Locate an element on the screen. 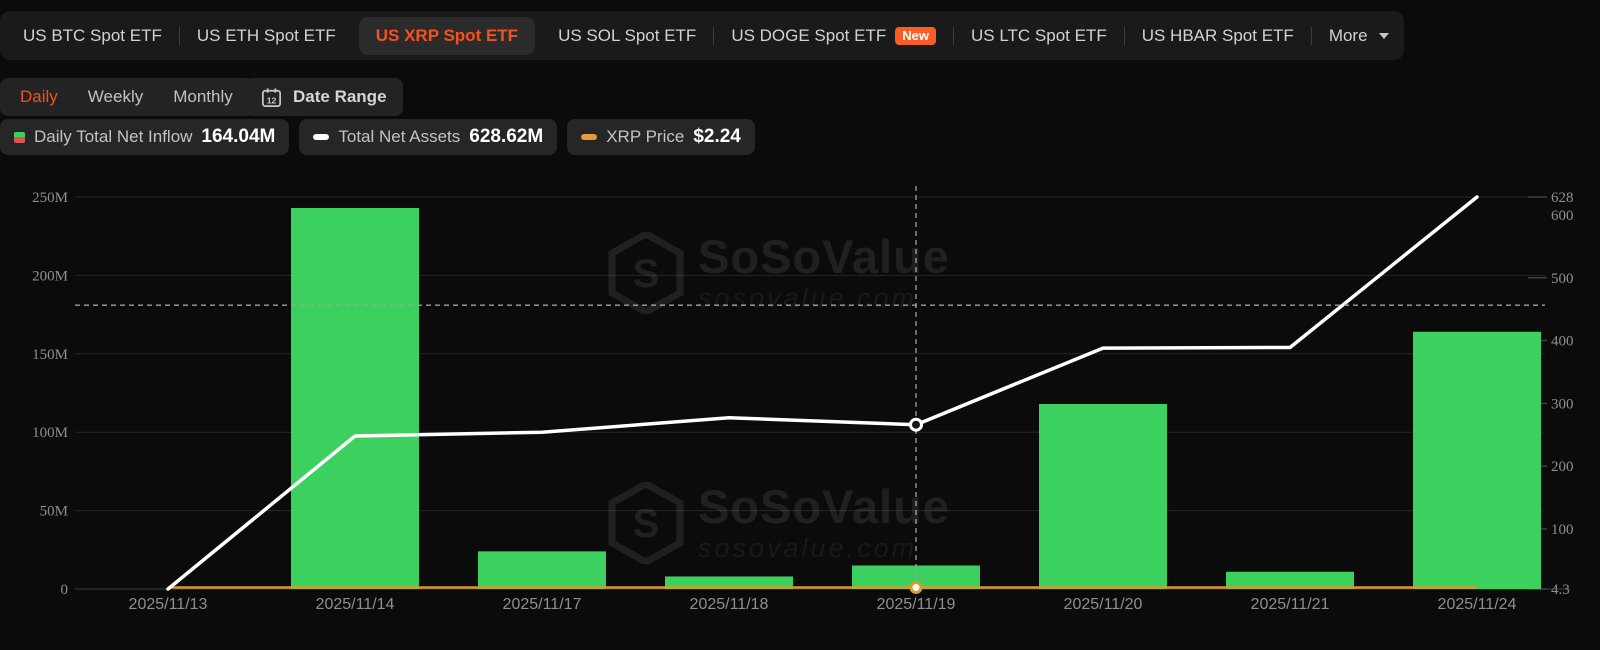 The image size is (1600, 650). frequency-selector: Daily Weekly Monthly is located at coordinates (126, 97).